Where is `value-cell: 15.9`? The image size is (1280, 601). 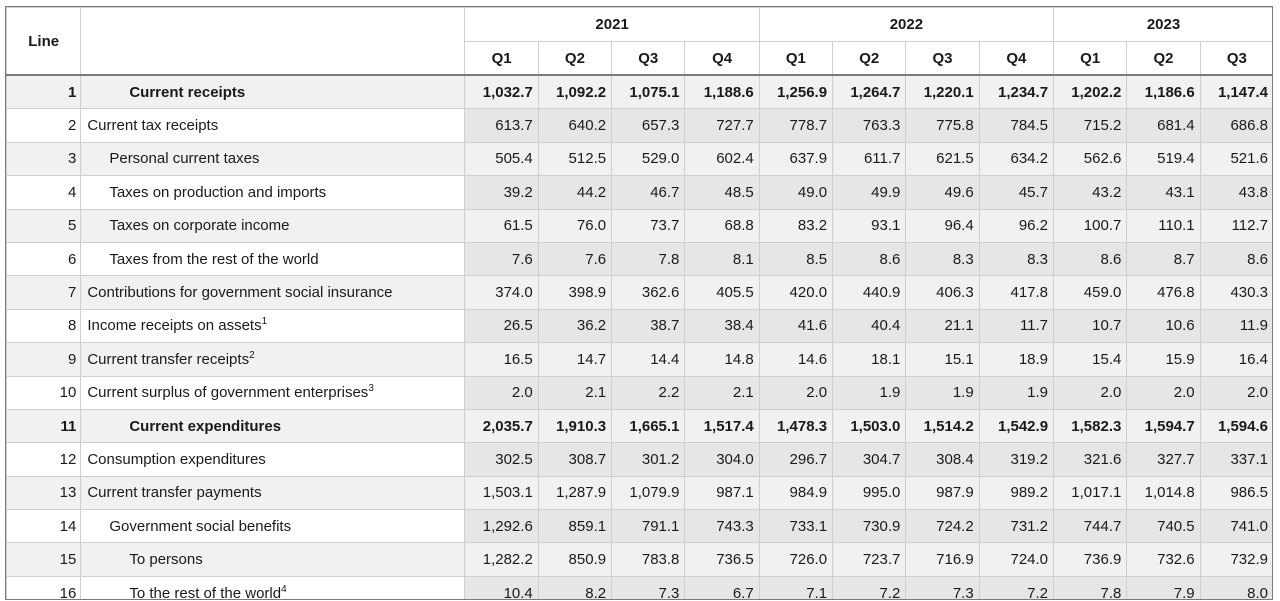
value-cell: 15.9 is located at coordinates (1163, 359).